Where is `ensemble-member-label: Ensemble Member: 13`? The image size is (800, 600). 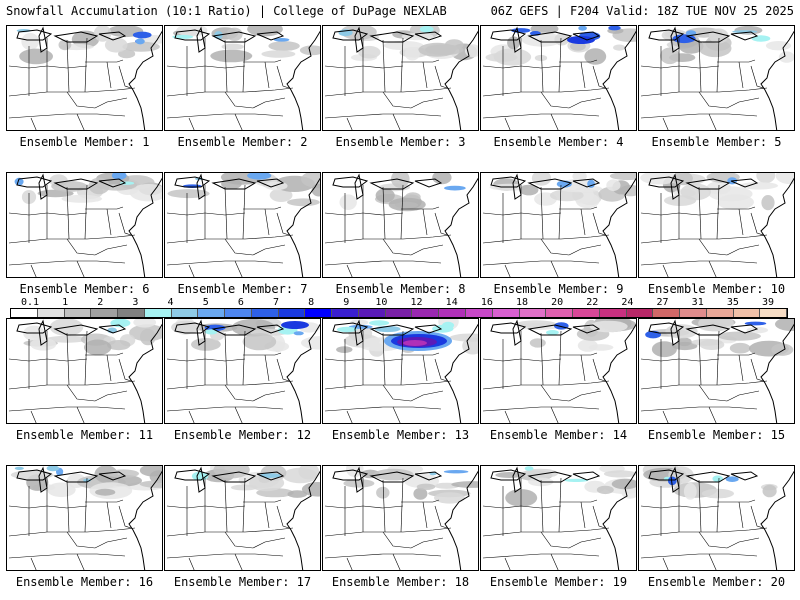 ensemble-member-label: Ensemble Member: 13 is located at coordinates (400, 435).